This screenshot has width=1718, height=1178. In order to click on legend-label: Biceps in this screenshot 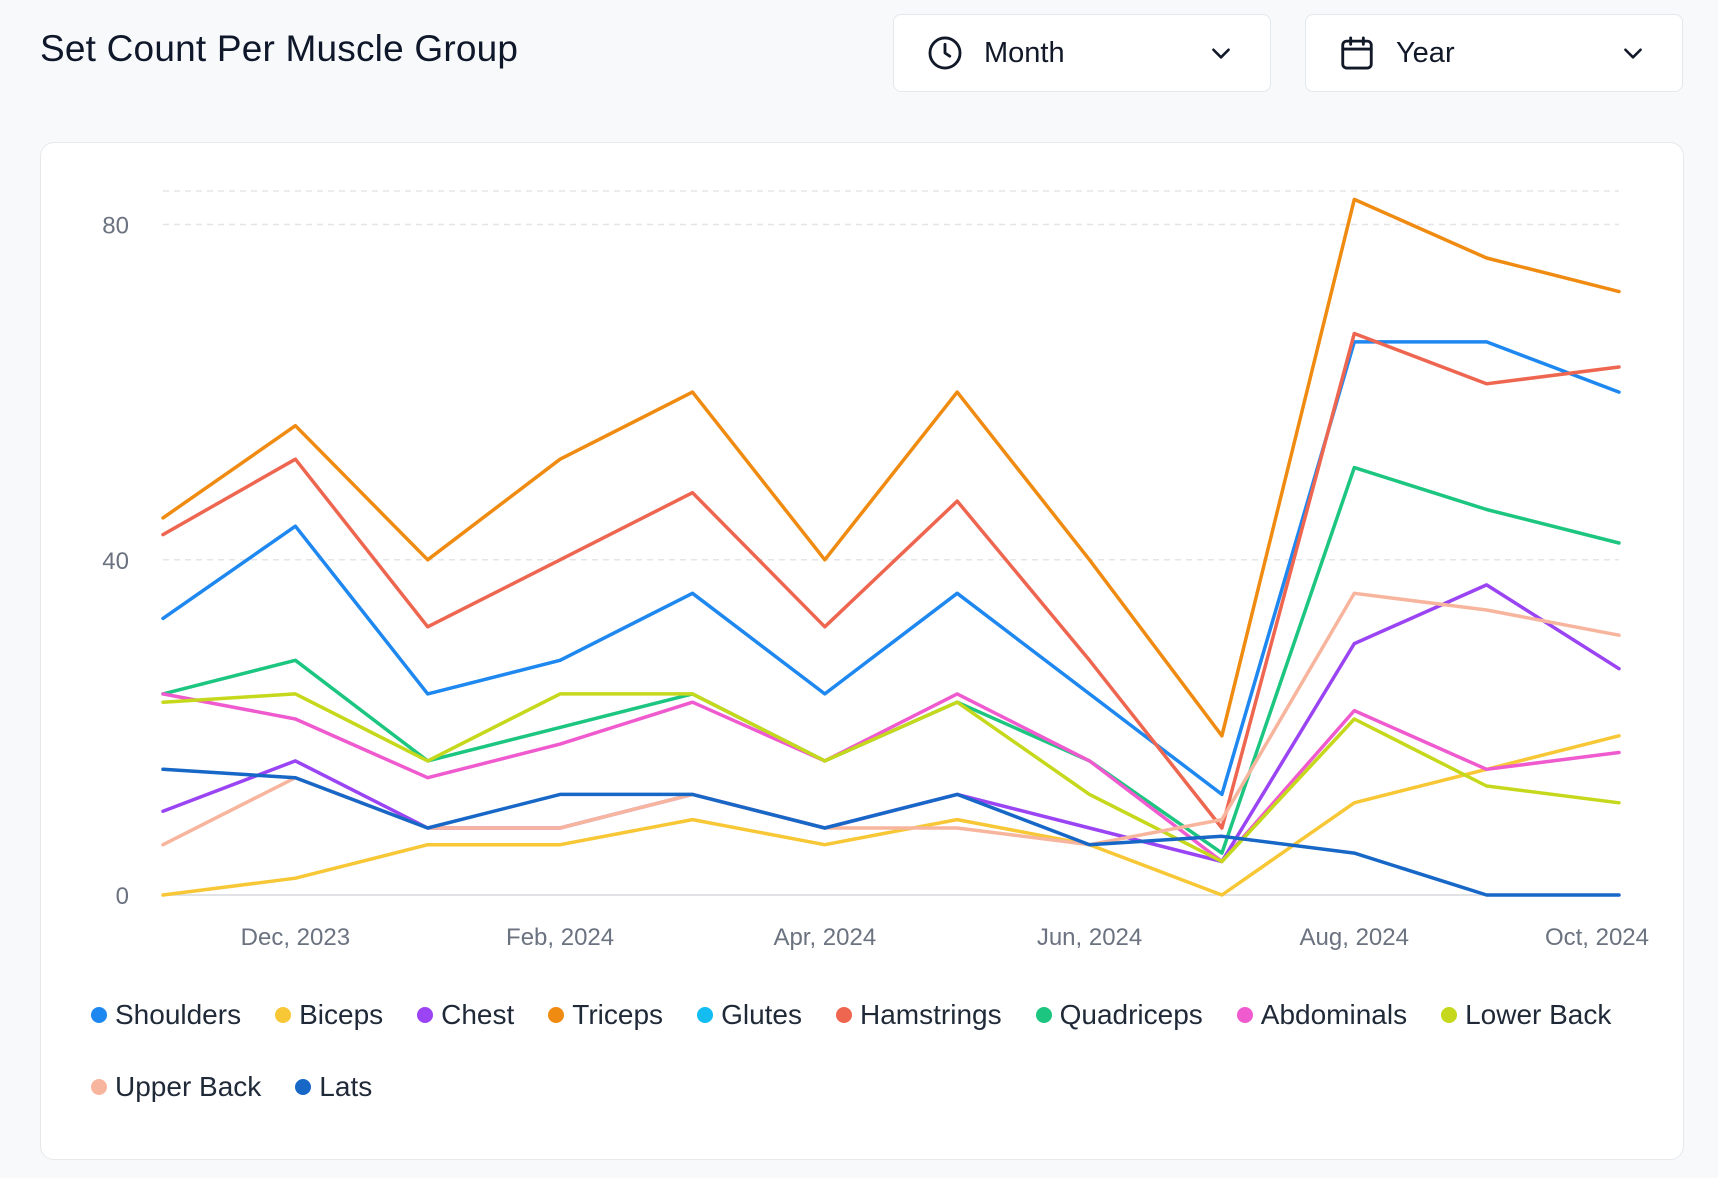, I will do `click(341, 1014)`.